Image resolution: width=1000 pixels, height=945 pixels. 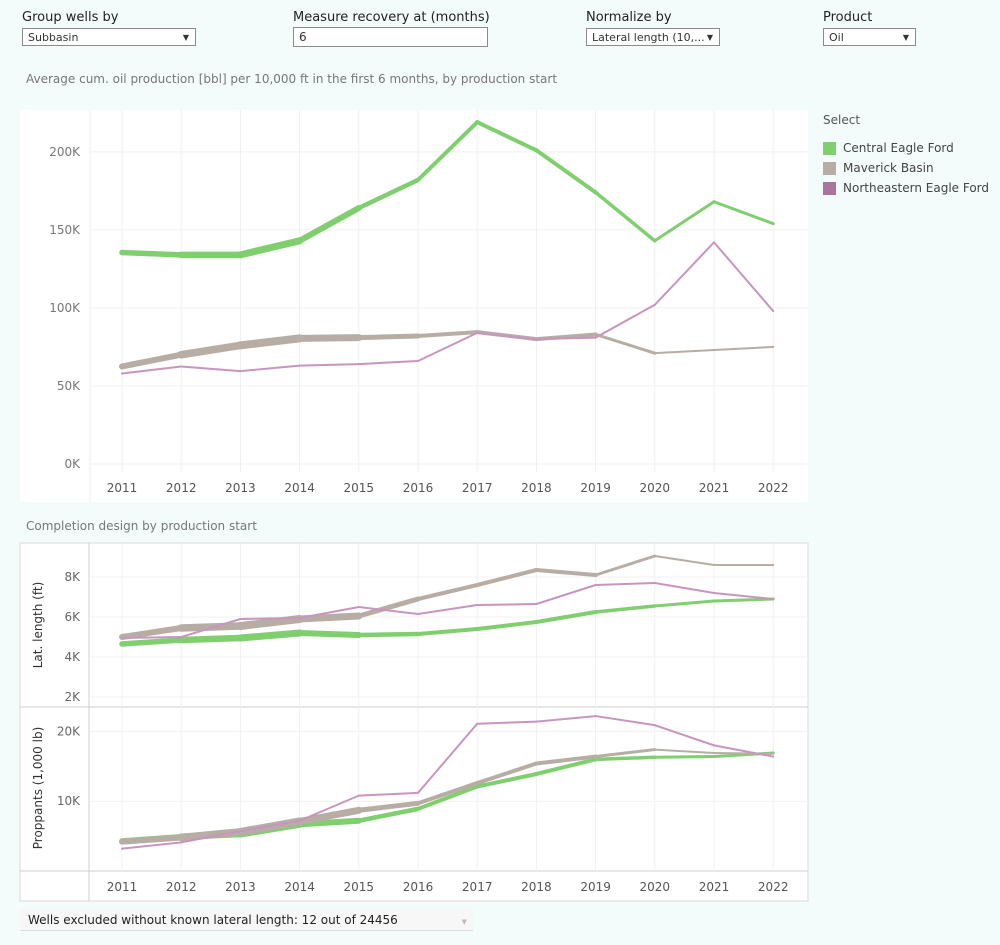 What do you see at coordinates (888, 168) in the screenshot?
I see `legend-label: Maverick Basin` at bounding box center [888, 168].